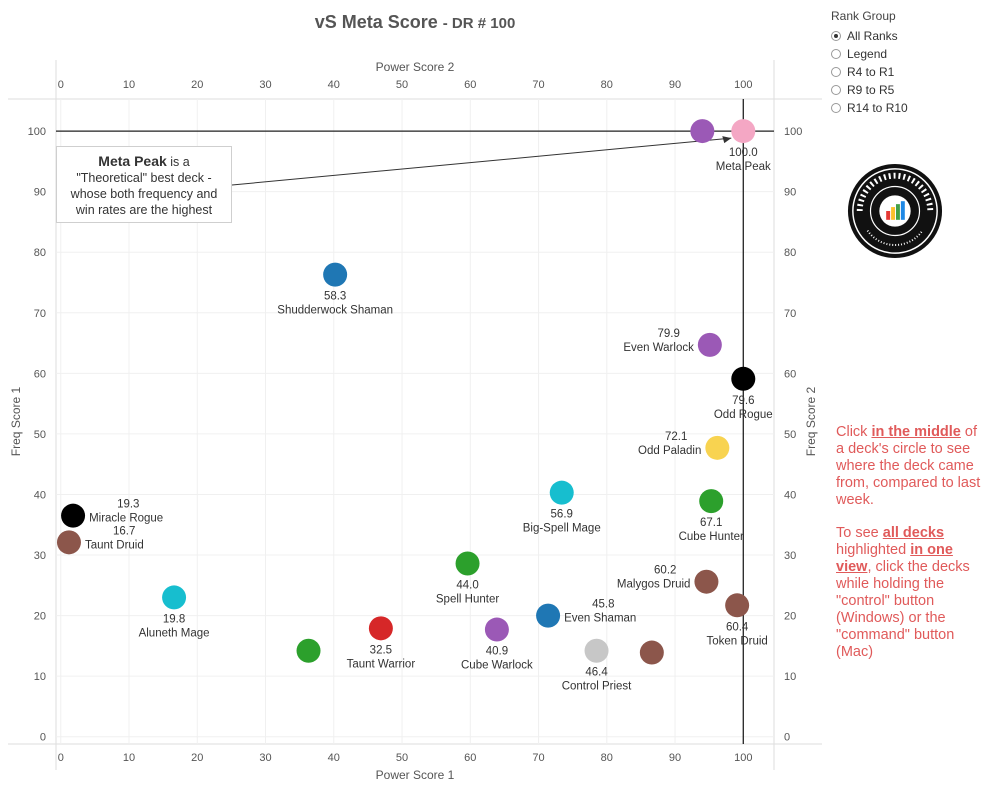 The width and height of the screenshot is (981, 785). Describe the element at coordinates (709, 344) in the screenshot. I see `point-even-warlock` at that location.